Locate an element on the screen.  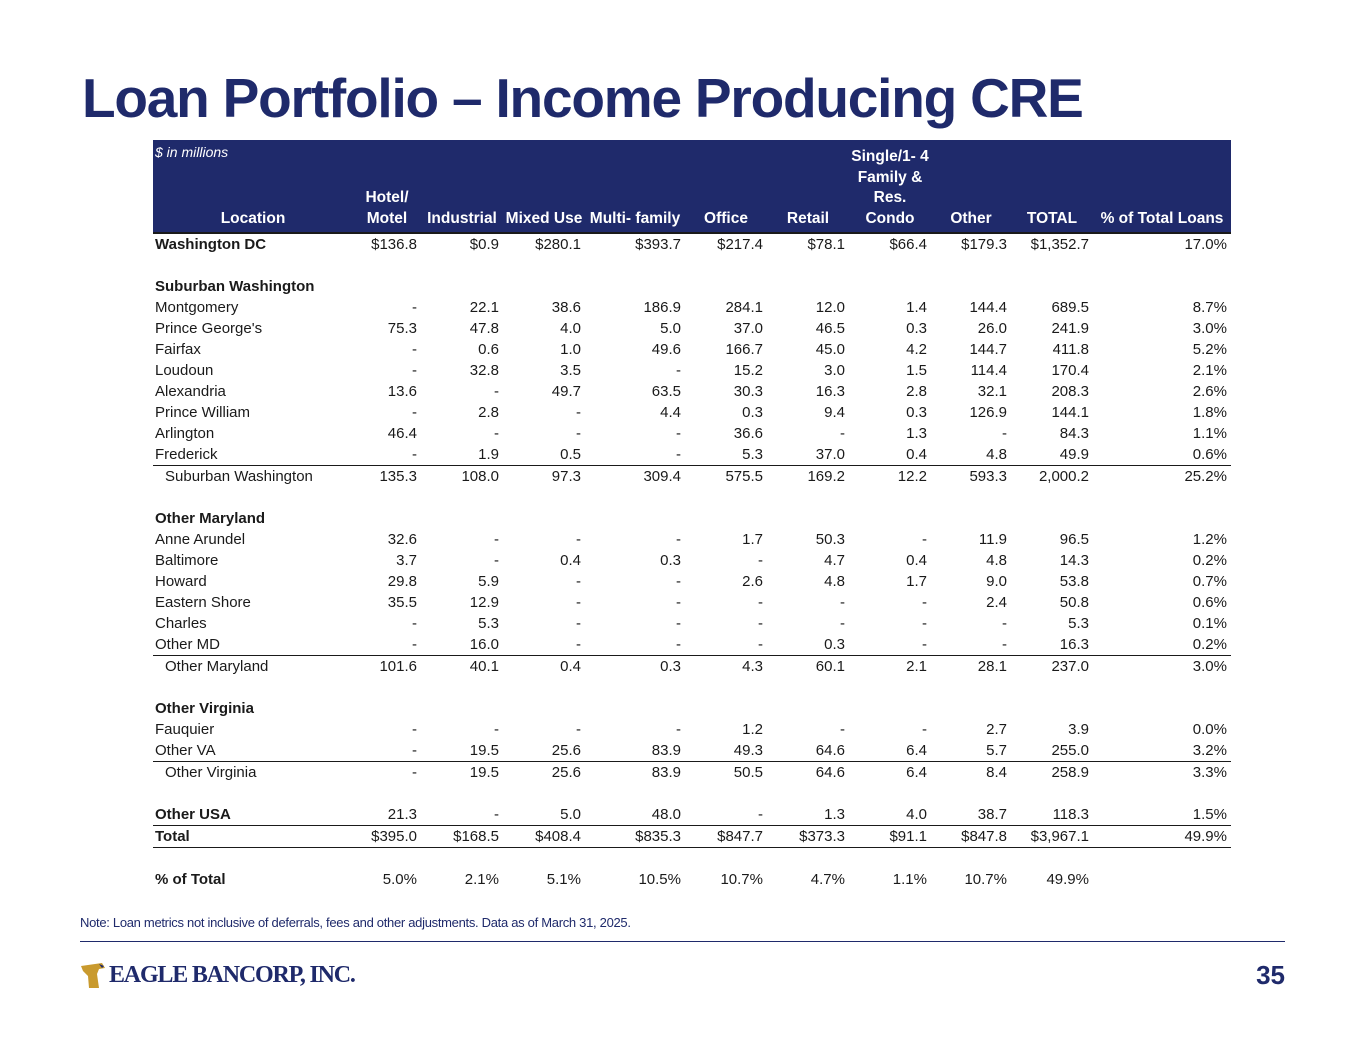
value-cell: 135.3 is located at coordinates (387, 476).